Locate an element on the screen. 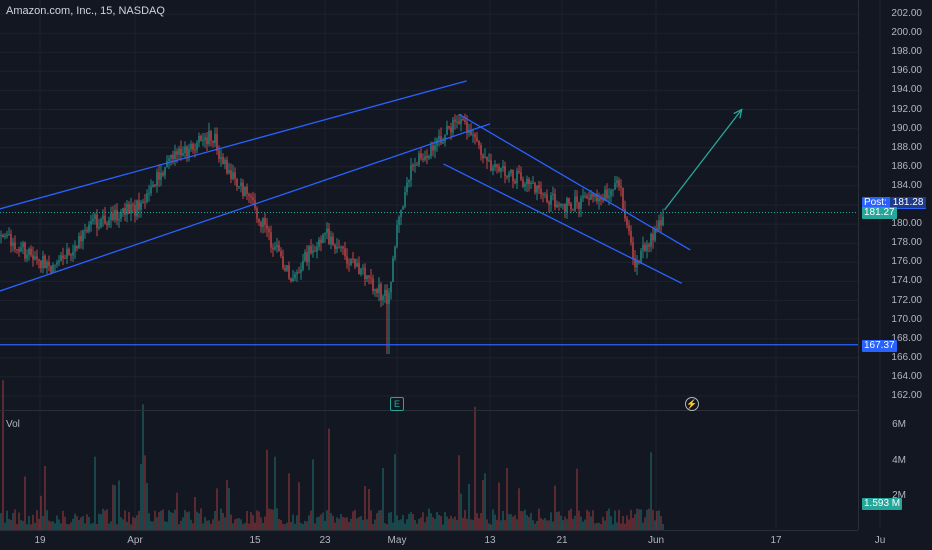 The image size is (932, 550). price-tick-label: 162.00 is located at coordinates (906, 395).